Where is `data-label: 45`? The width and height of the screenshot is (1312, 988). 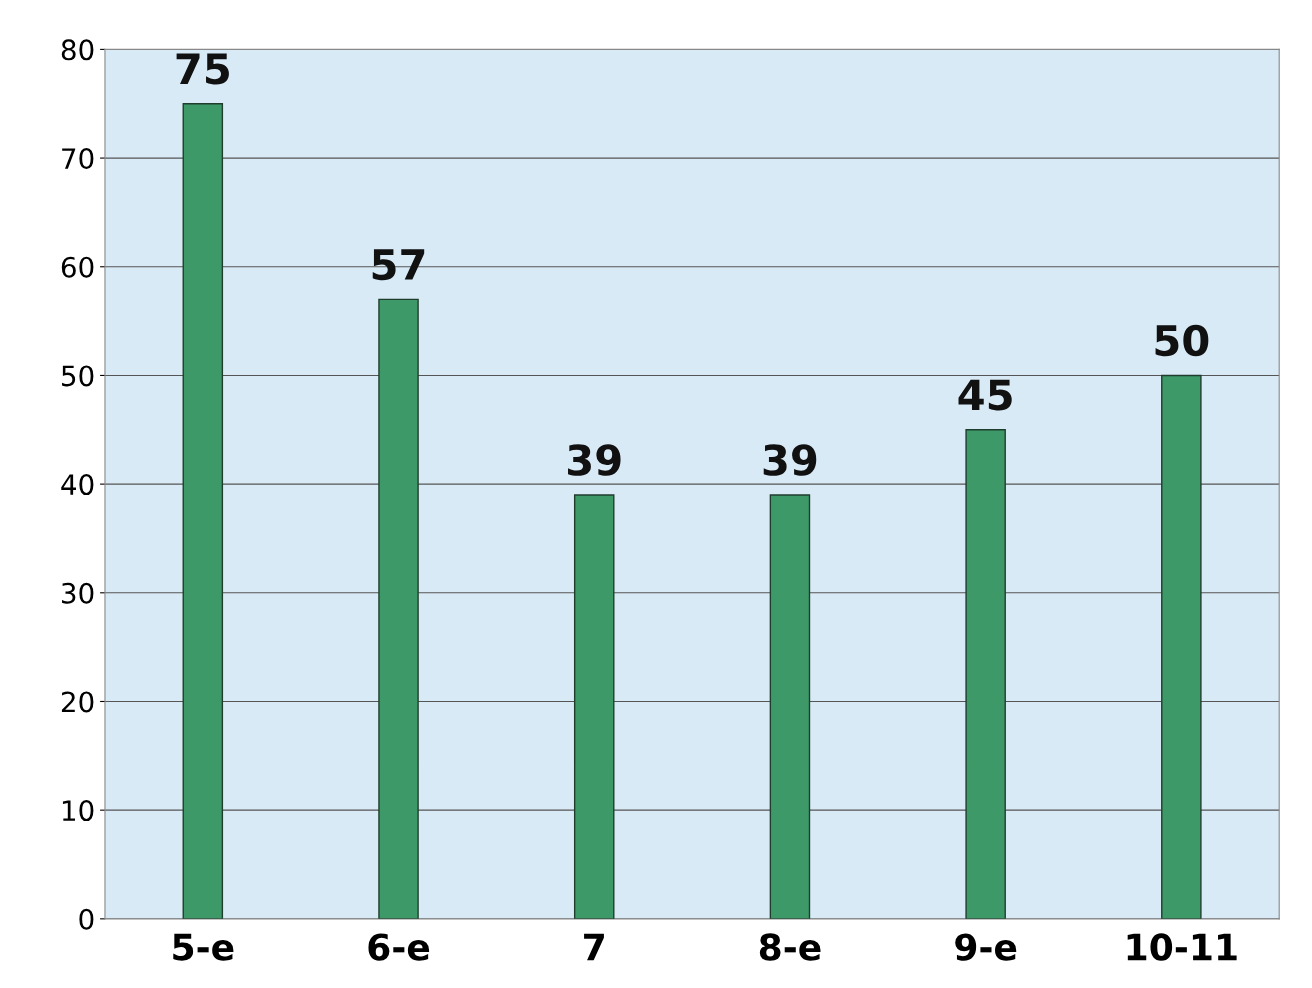 data-label: 45 is located at coordinates (985, 395).